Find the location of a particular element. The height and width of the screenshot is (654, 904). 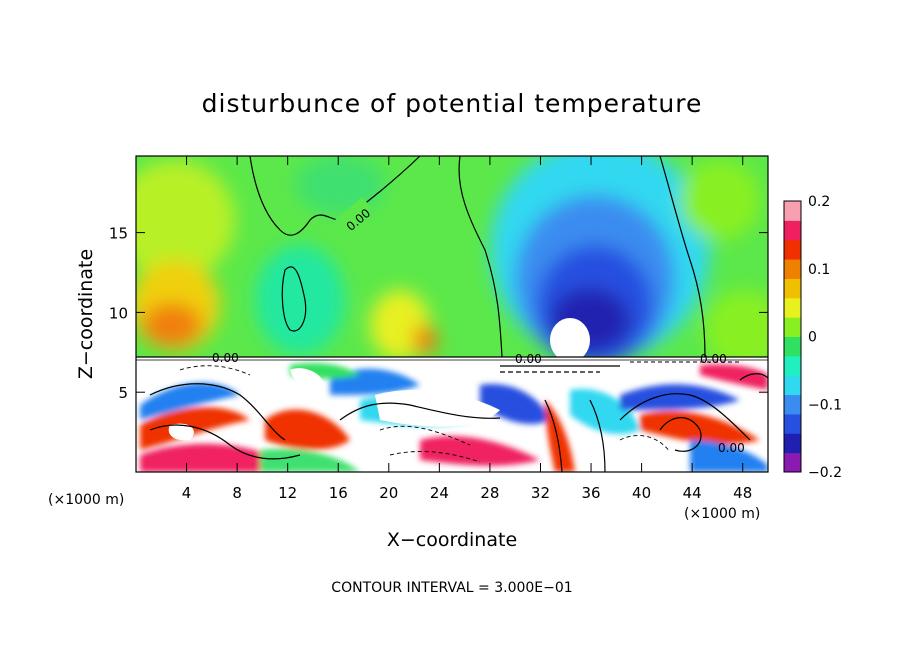

colorbar-tick-label: −0.1 is located at coordinates (825, 405).